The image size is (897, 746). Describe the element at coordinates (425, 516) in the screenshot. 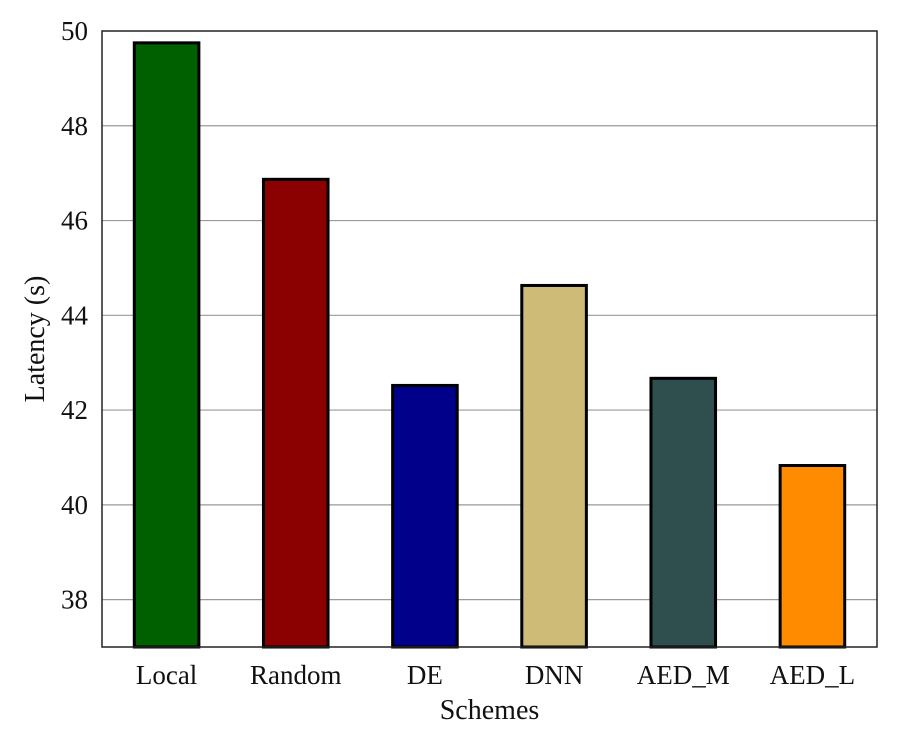

I see `bar-de` at that location.